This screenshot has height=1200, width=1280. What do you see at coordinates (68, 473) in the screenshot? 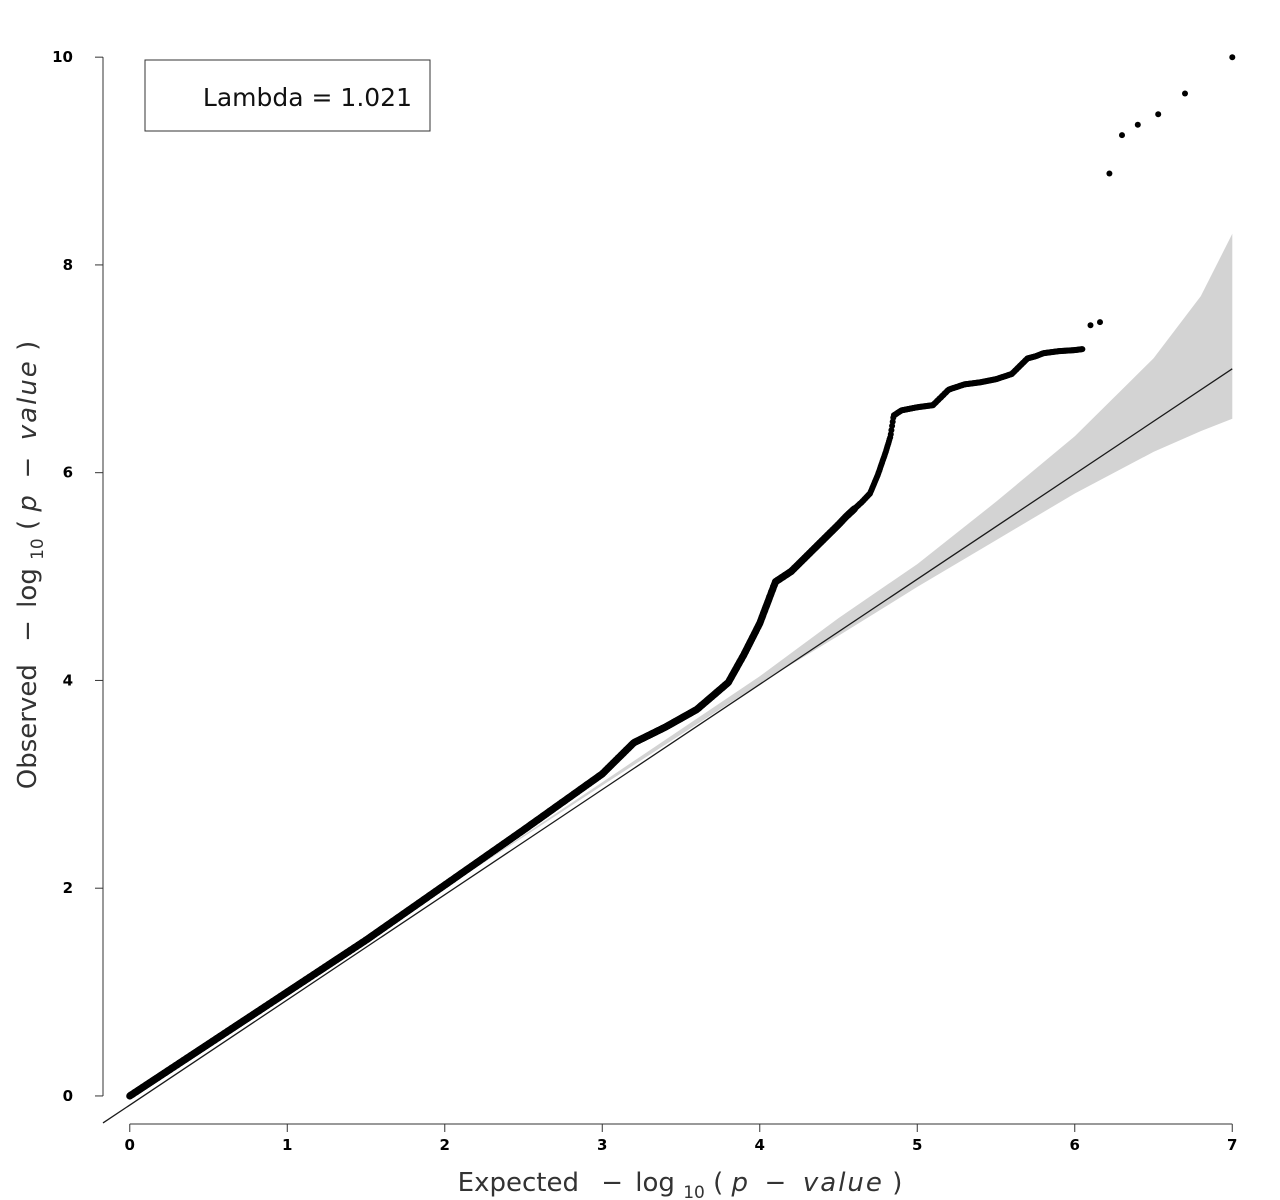
I see `y-tick-label: 6` at bounding box center [68, 473].